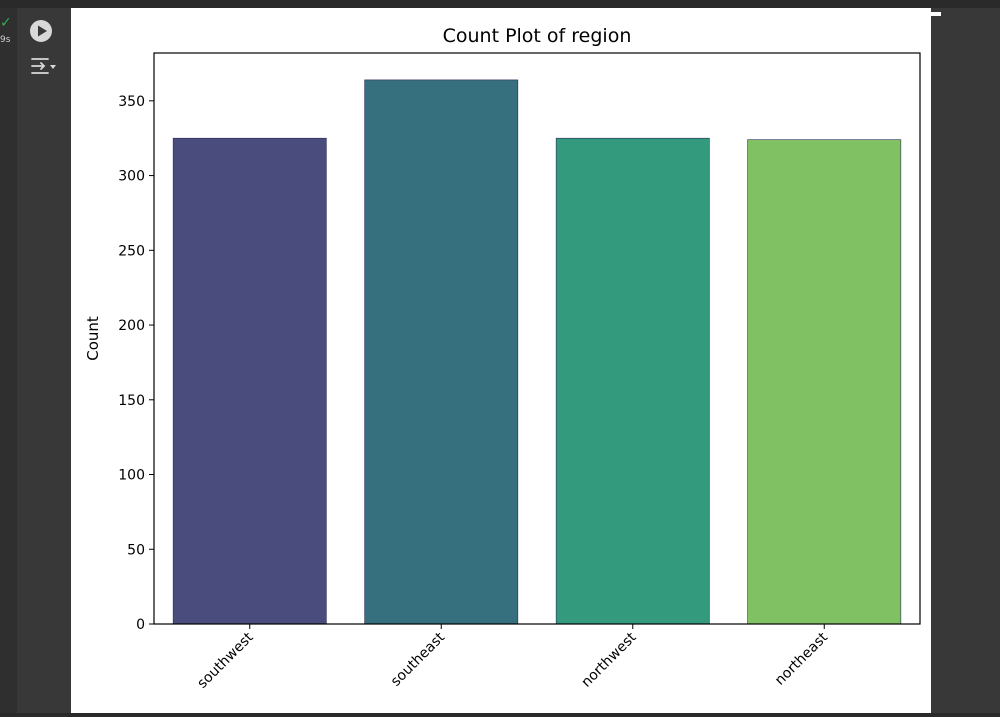 The width and height of the screenshot is (1000, 717). I want to click on y-tick-label: 250, so click(131, 251).